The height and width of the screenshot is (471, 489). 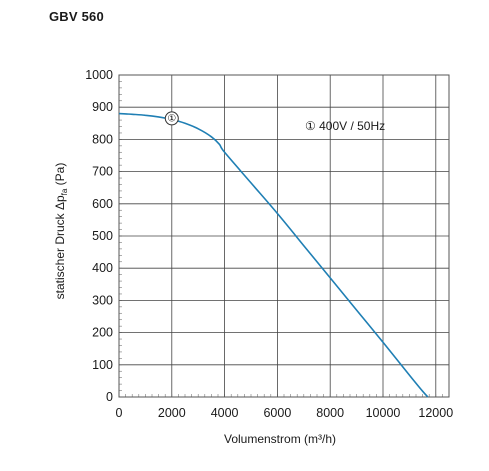 I want to click on curve-marker-circle, so click(x=171, y=118).